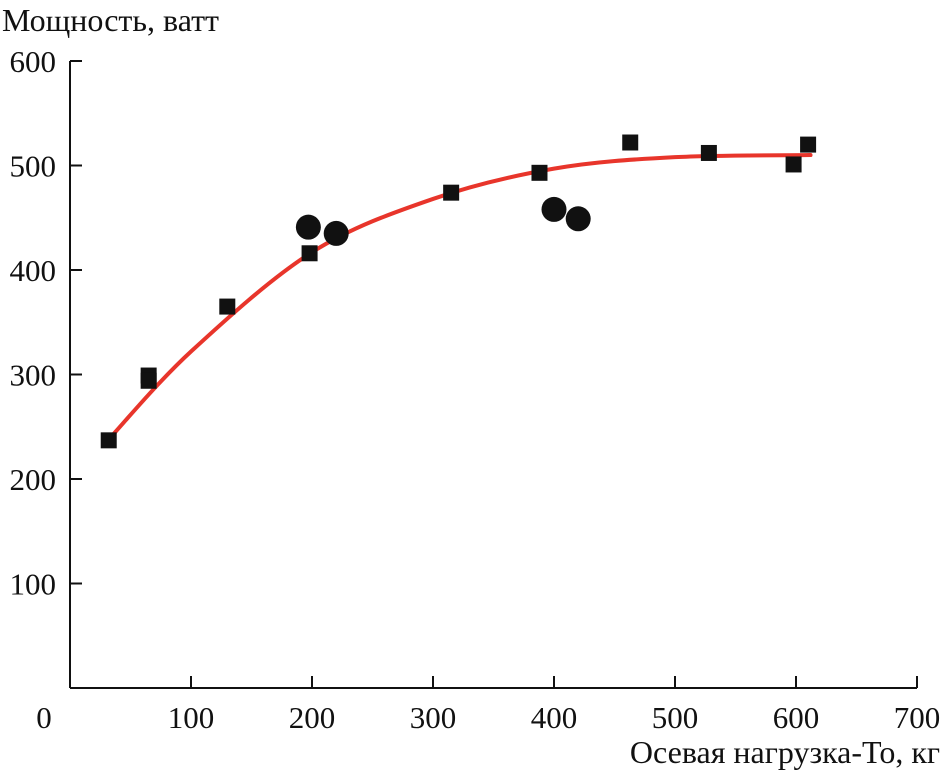 This screenshot has width=946, height=777. Describe the element at coordinates (44, 717) in the screenshot. I see `x-tick-label: 0` at that location.